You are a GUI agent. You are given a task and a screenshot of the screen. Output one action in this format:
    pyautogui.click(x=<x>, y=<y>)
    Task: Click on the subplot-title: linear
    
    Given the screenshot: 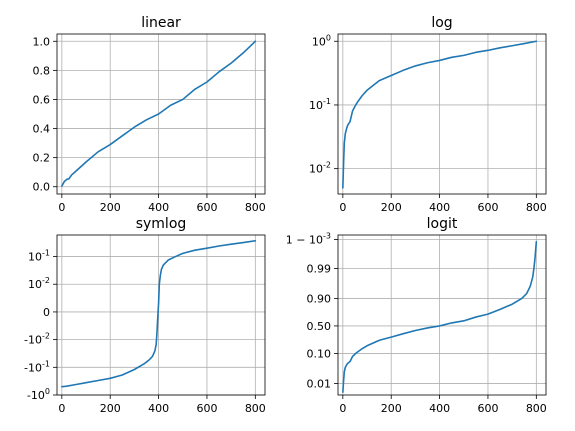 What is the action you would take?
    pyautogui.click(x=161, y=23)
    